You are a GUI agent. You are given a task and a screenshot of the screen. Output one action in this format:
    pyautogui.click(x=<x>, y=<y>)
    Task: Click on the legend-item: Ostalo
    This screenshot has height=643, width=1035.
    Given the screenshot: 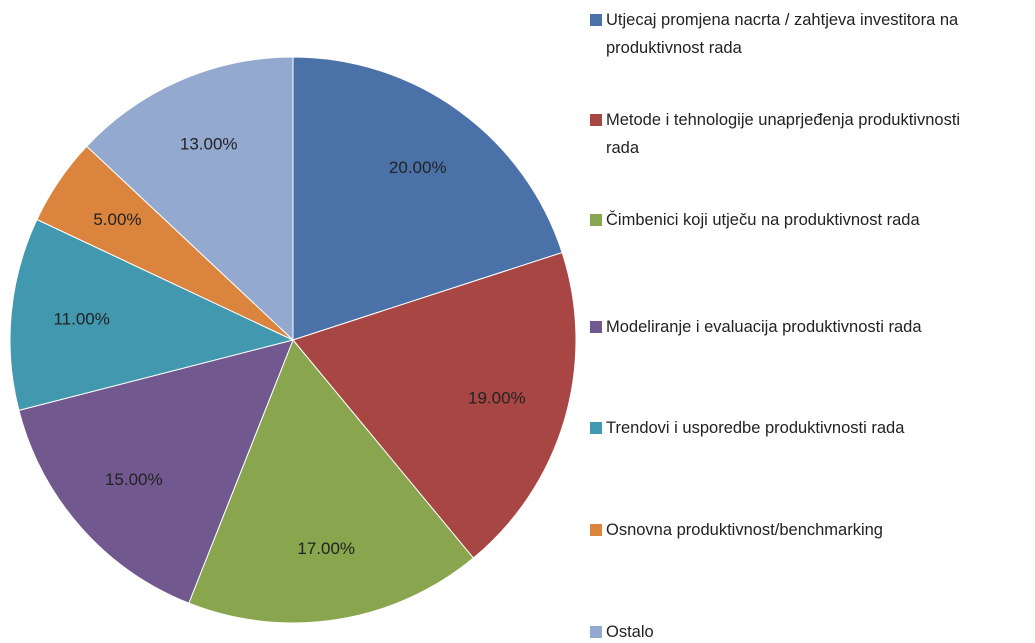 What is the action you would take?
    pyautogui.click(x=622, y=630)
    